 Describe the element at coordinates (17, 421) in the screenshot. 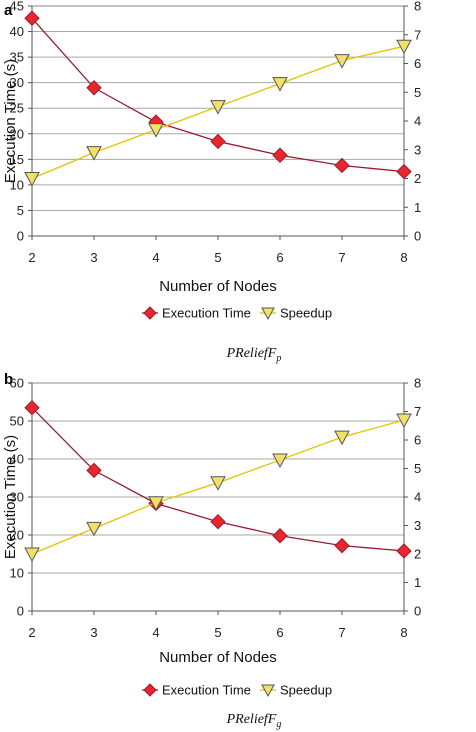

I see `y-tick-left-label: 50` at that location.